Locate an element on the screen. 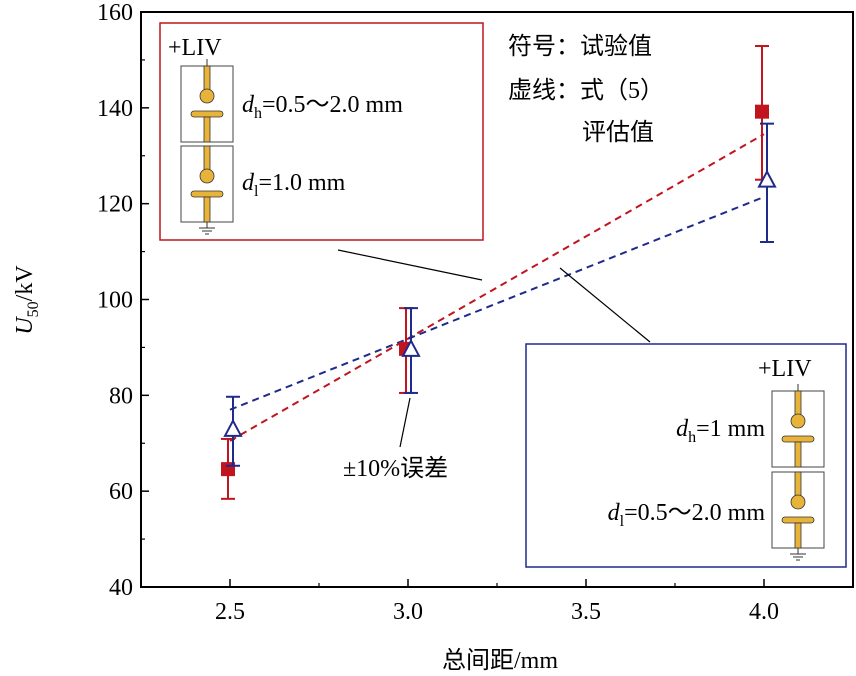 The image size is (856, 676). y-tick-label: 160 is located at coordinates (115, 13).